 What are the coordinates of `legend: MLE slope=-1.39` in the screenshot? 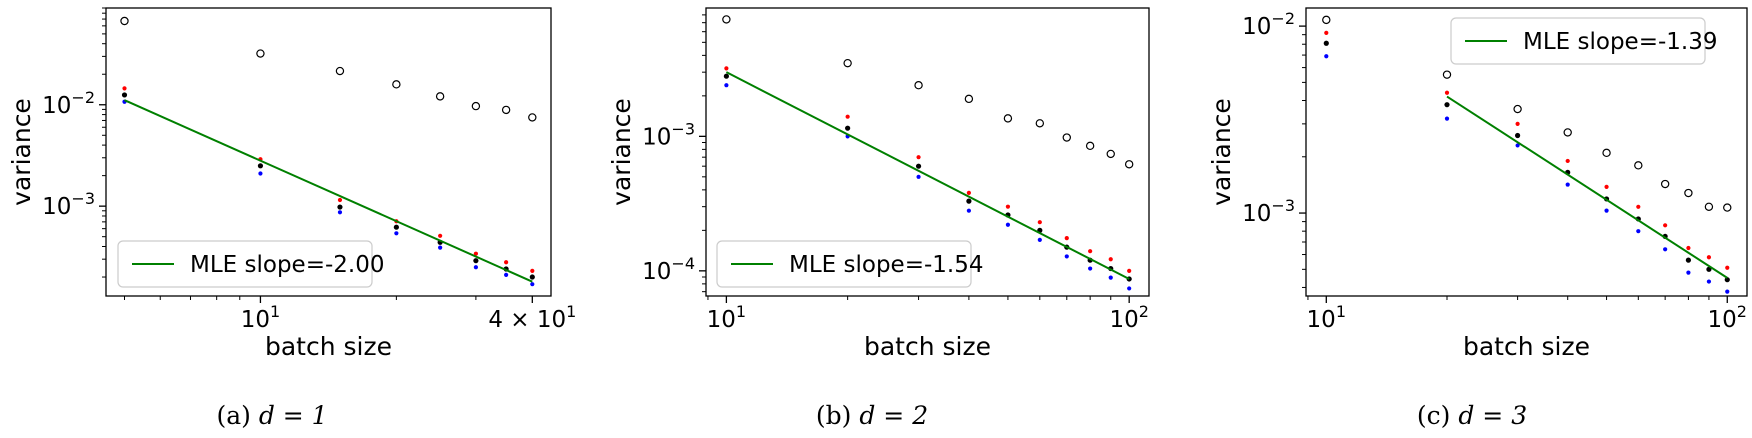 It's located at (1583, 41).